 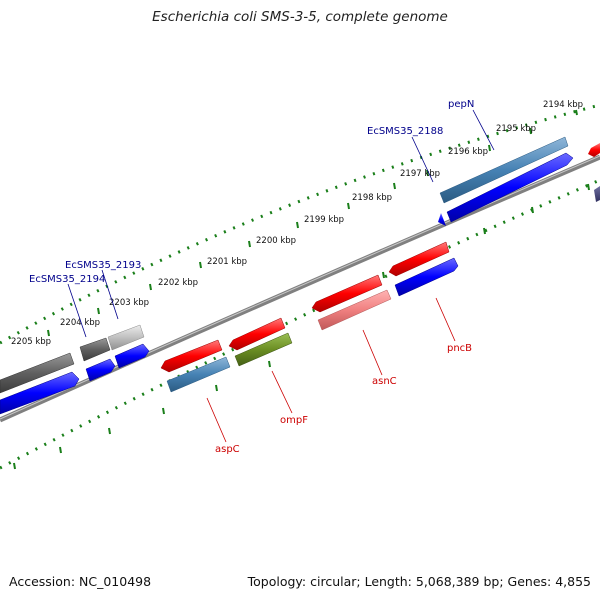 What do you see at coordinates (563, 105) in the screenshot?
I see `kbp-label-2194: 2194 kbp` at bounding box center [563, 105].